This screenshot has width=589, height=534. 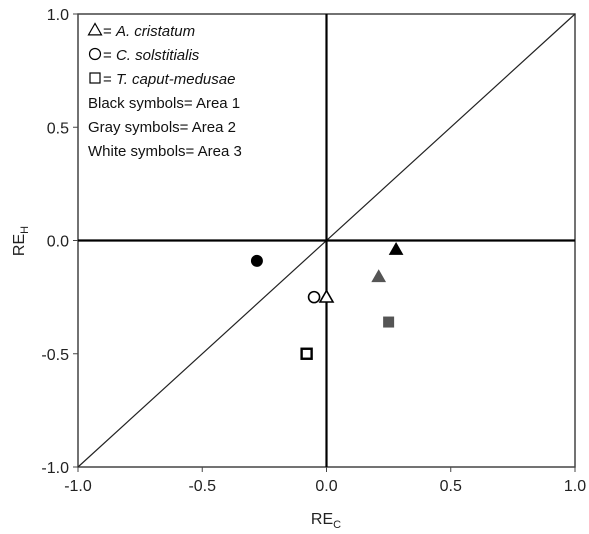 I want to click on legend-label: Gray symbols= Area 2, so click(x=162, y=127).